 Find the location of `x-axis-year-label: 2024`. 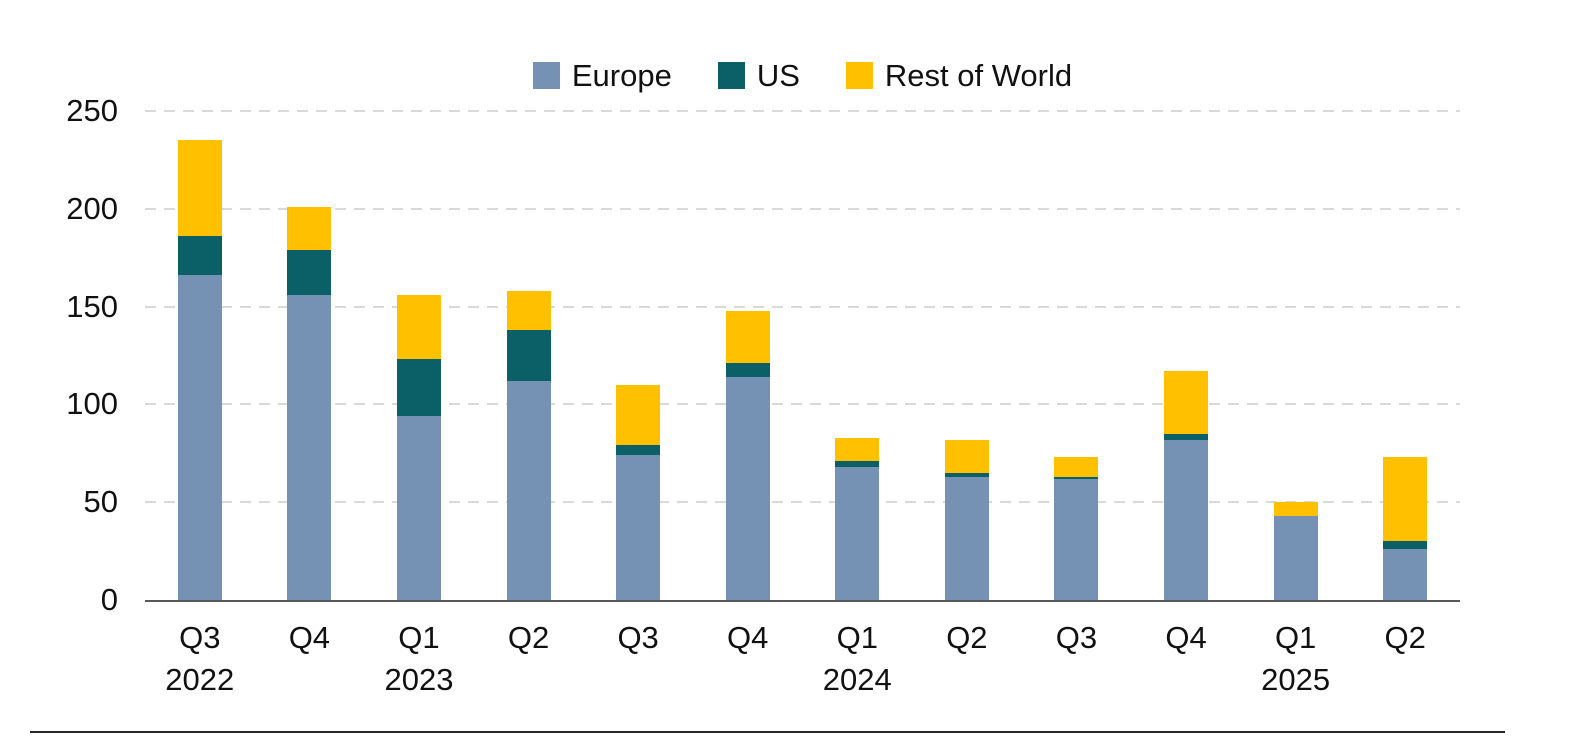

x-axis-year-label: 2024 is located at coordinates (857, 679).